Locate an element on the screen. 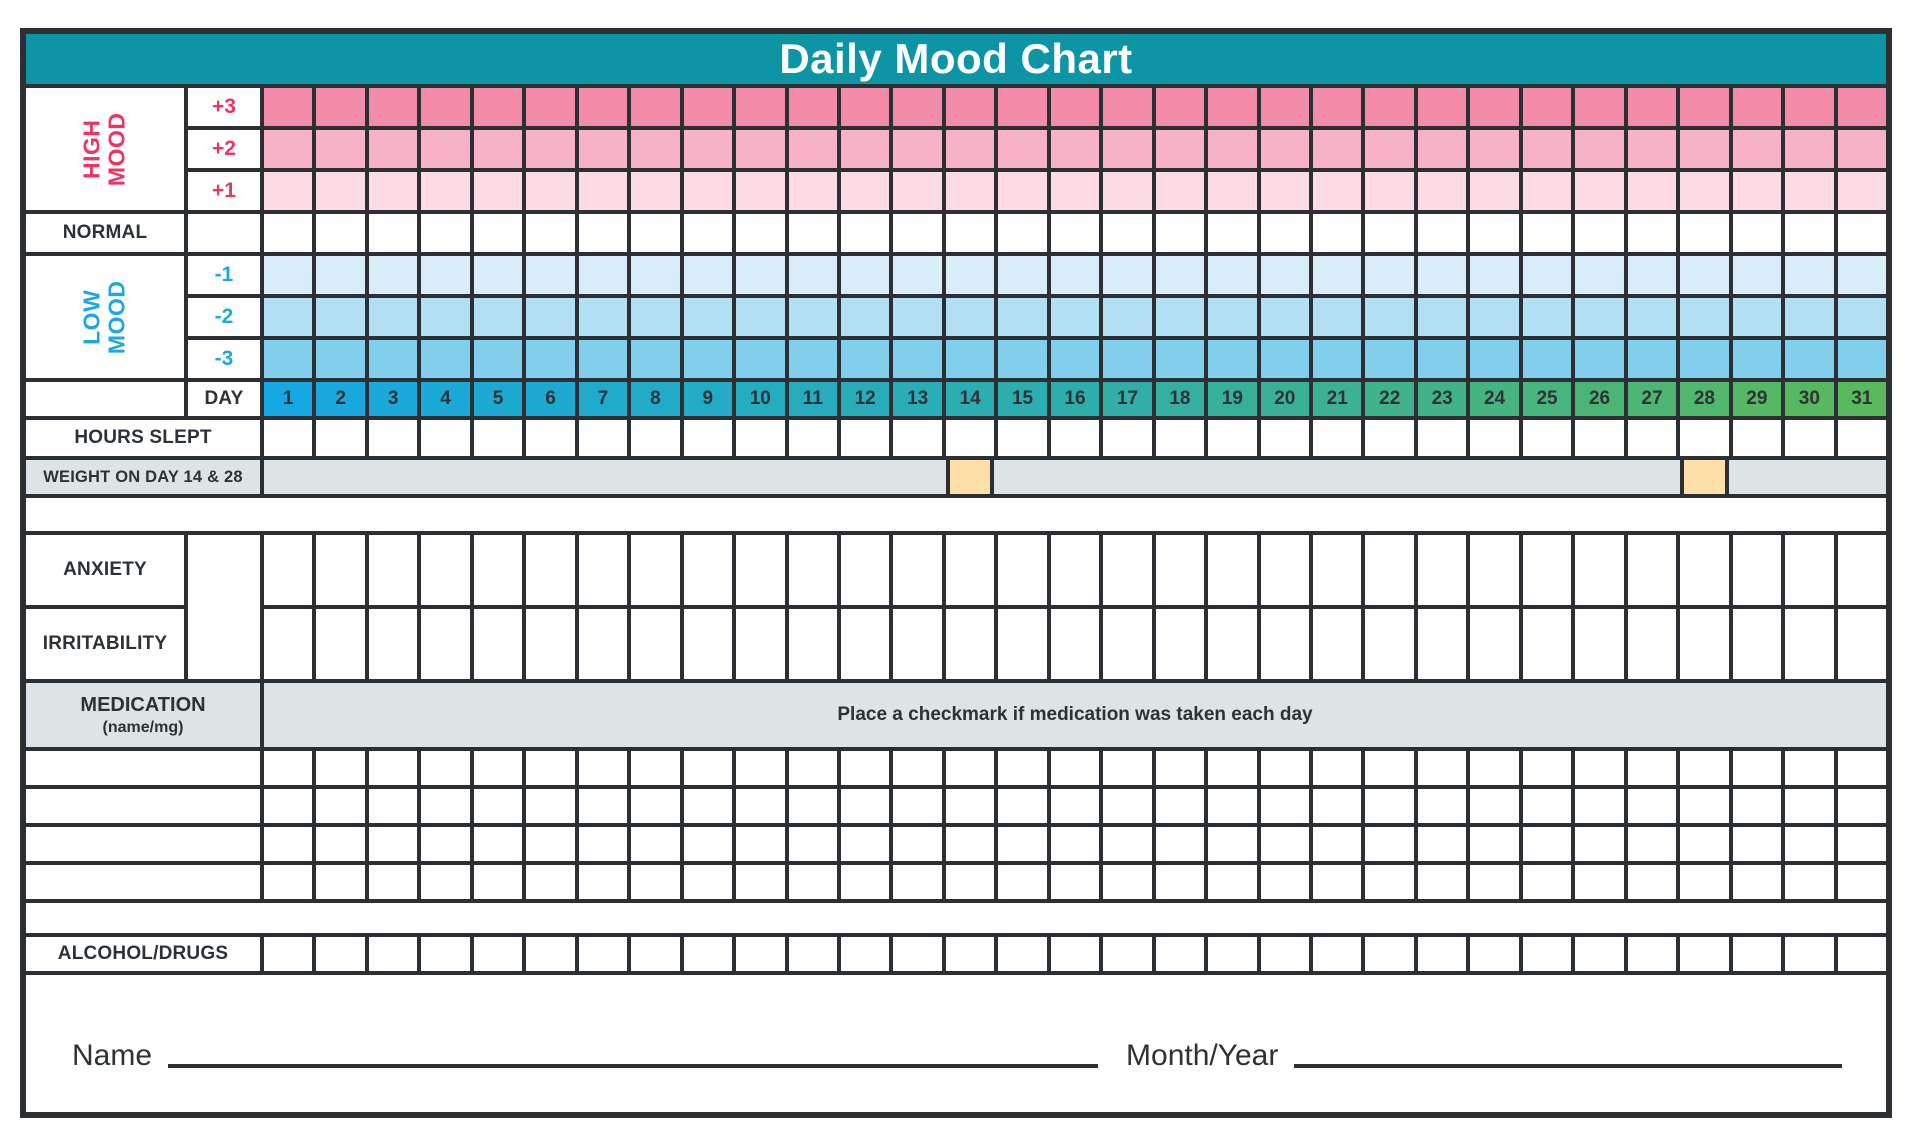  weight-strip is located at coordinates (1075, 477).